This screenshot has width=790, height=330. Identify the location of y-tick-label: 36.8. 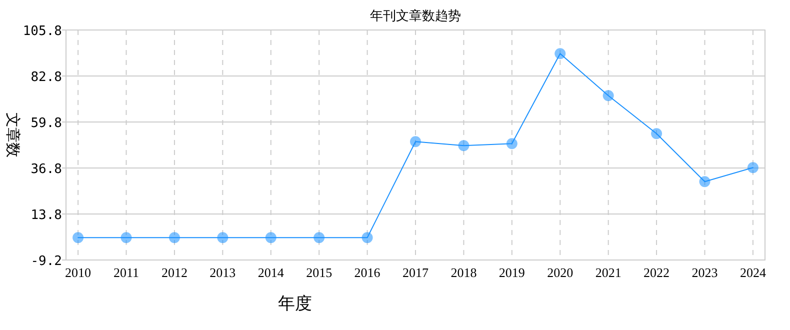
(46, 169).